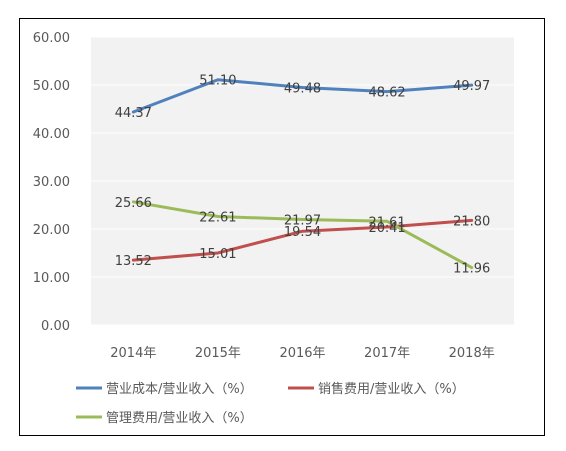 This screenshot has width=566, height=451. Describe the element at coordinates (51, 278) in the screenshot. I see `y-tick-label: 10.00` at that location.